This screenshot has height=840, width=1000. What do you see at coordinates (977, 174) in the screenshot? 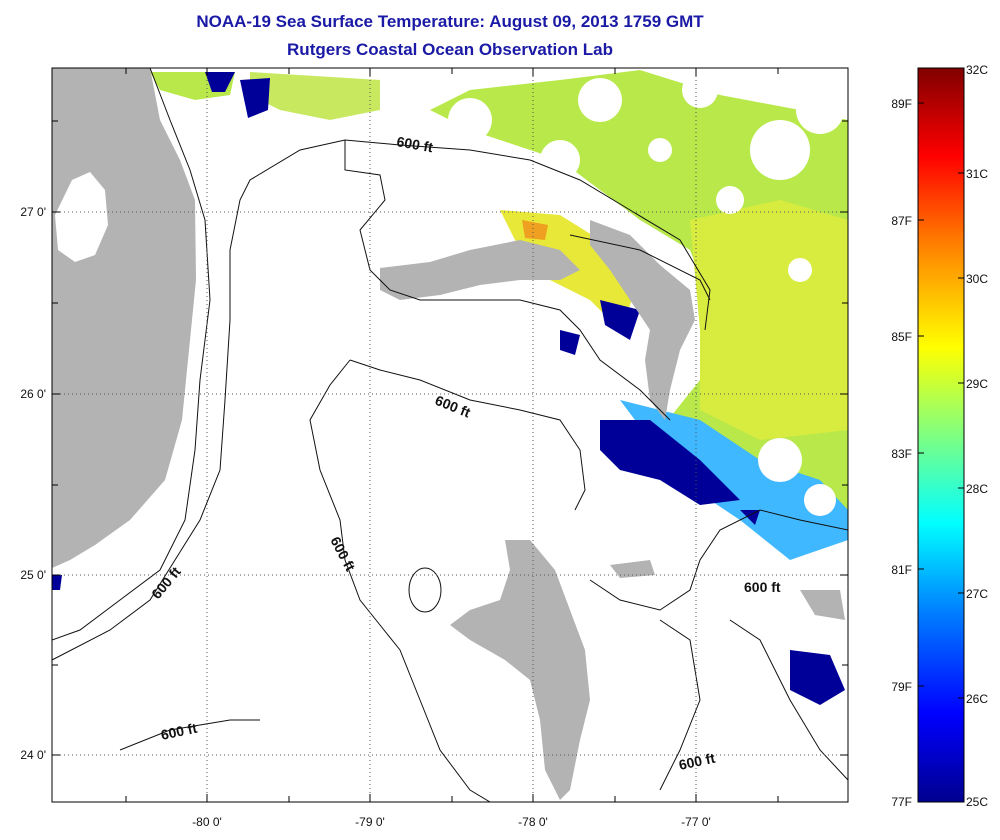
I see `colorbar-celsius-label: 31C` at bounding box center [977, 174].